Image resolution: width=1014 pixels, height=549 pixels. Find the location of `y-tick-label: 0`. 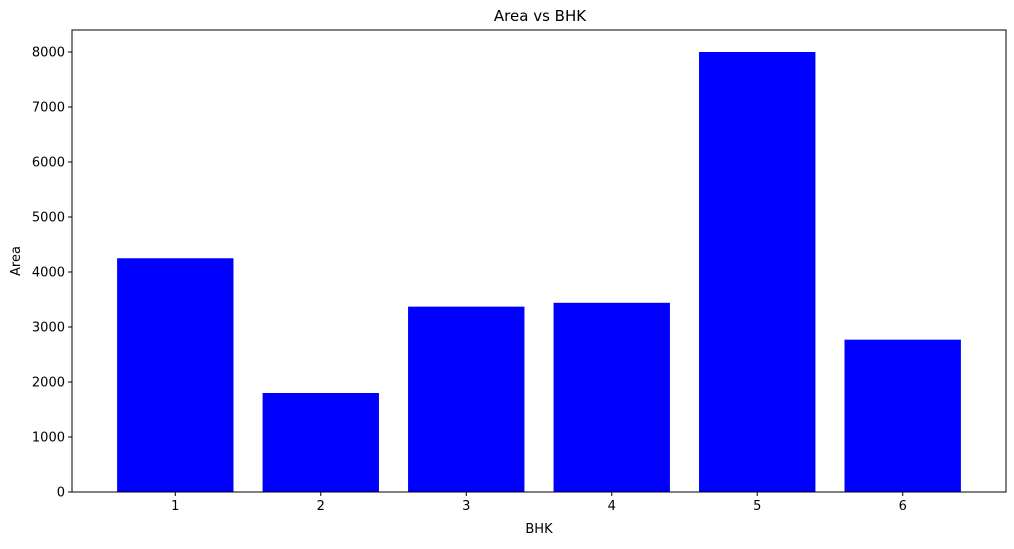

y-tick-label: 0 is located at coordinates (61, 493).